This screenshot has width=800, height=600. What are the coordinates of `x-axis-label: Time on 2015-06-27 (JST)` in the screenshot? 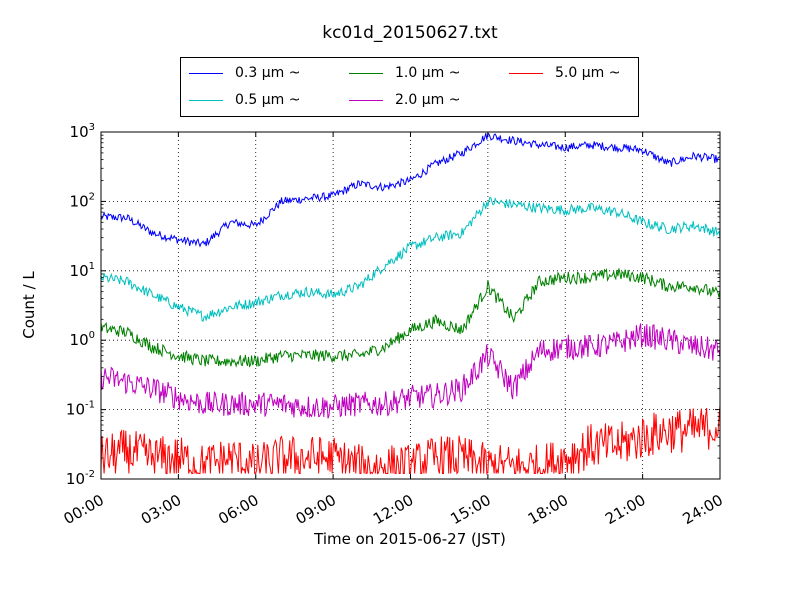 It's located at (409, 539).